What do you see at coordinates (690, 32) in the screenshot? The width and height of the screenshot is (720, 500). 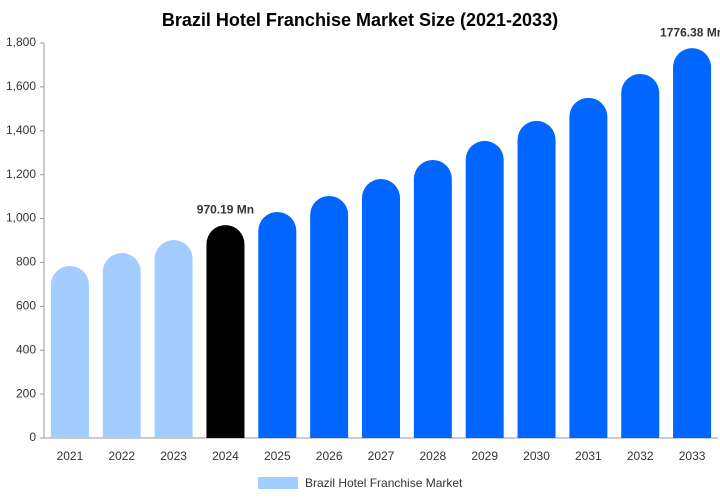 I see `value-label: 1776.38 Mn` at bounding box center [690, 32].